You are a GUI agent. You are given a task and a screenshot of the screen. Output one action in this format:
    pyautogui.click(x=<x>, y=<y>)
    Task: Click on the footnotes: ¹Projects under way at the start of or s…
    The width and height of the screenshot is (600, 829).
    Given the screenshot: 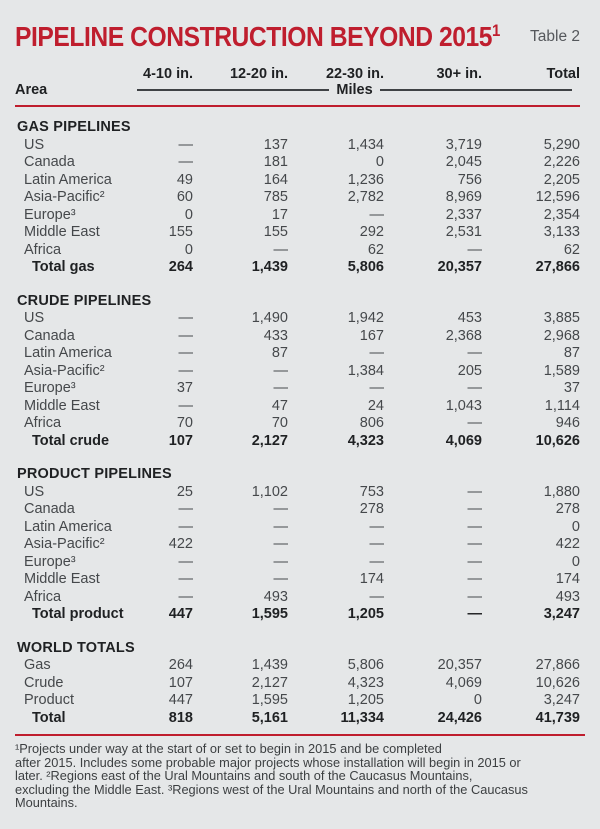 What is the action you would take?
    pyautogui.click(x=300, y=776)
    